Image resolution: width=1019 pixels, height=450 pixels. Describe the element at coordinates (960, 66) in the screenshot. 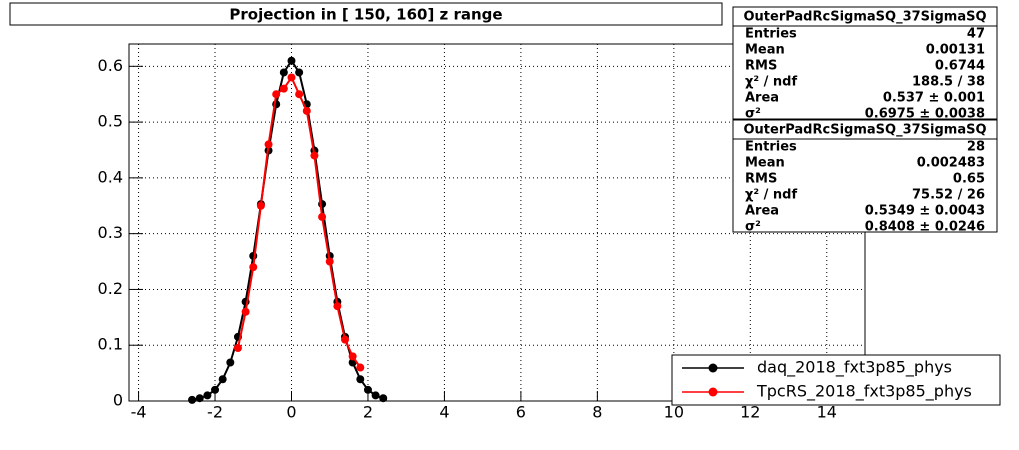

I see `stats-value: 0.6744` at that location.